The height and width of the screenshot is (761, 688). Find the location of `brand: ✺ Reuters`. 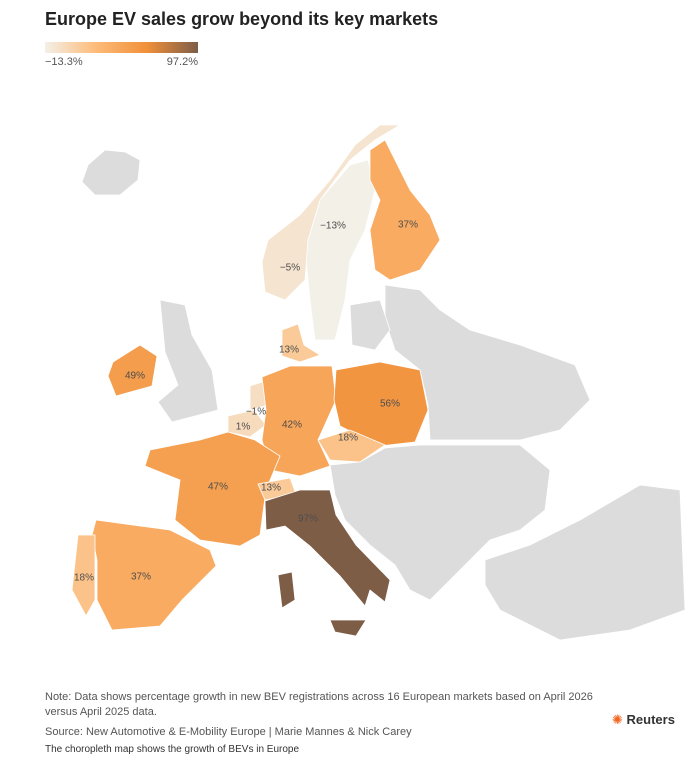

brand: ✺ Reuters is located at coordinates (643, 719).